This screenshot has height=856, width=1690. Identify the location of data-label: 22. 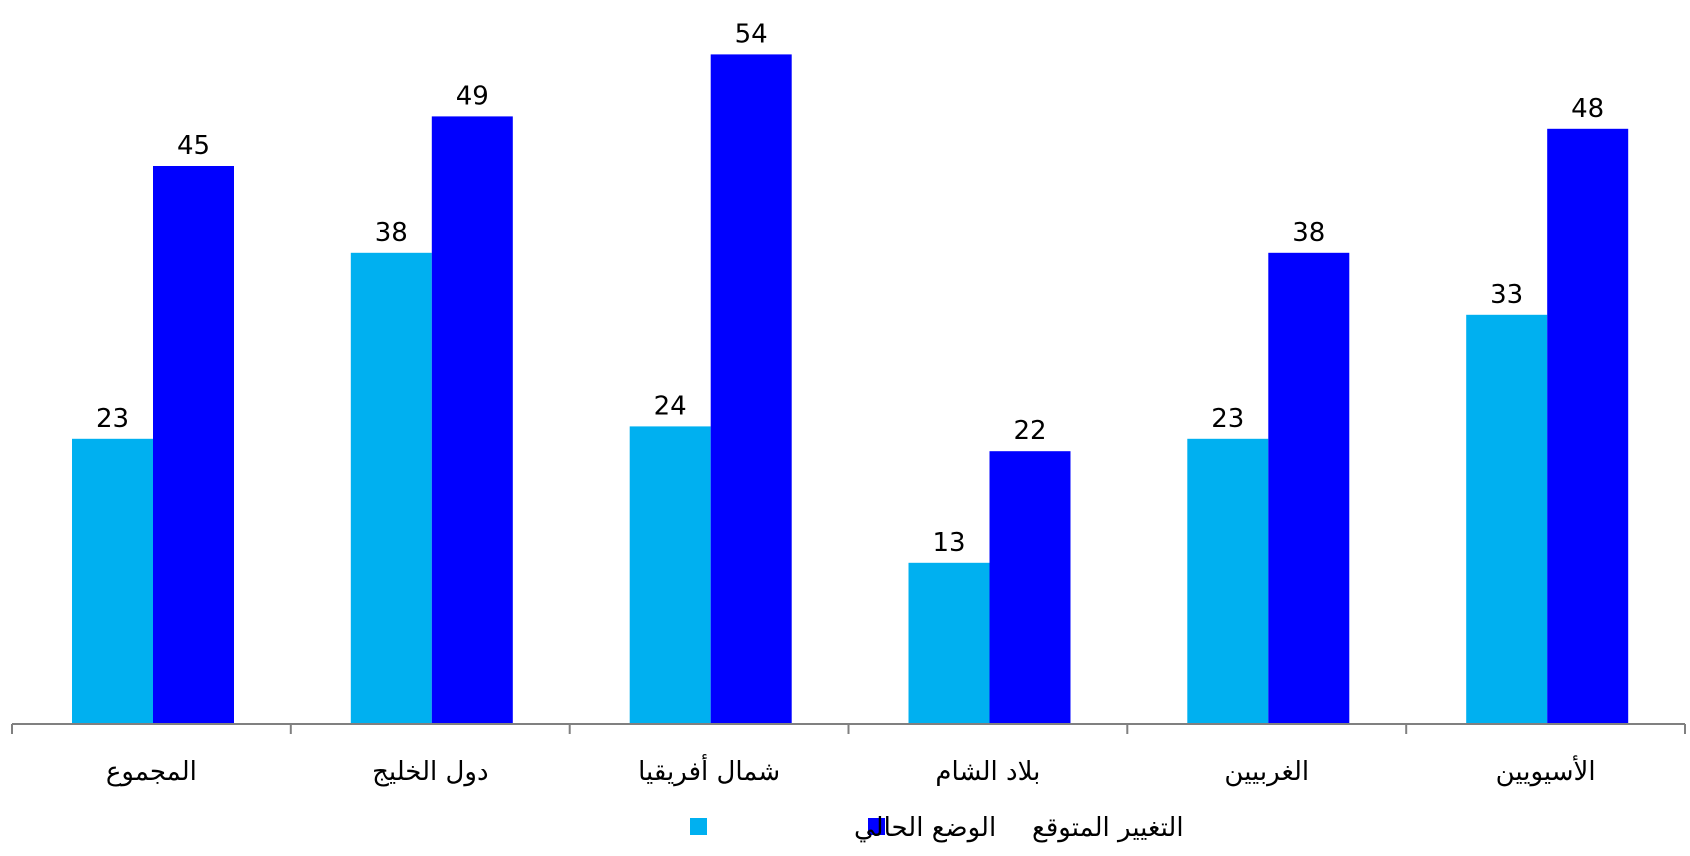
(1029, 431).